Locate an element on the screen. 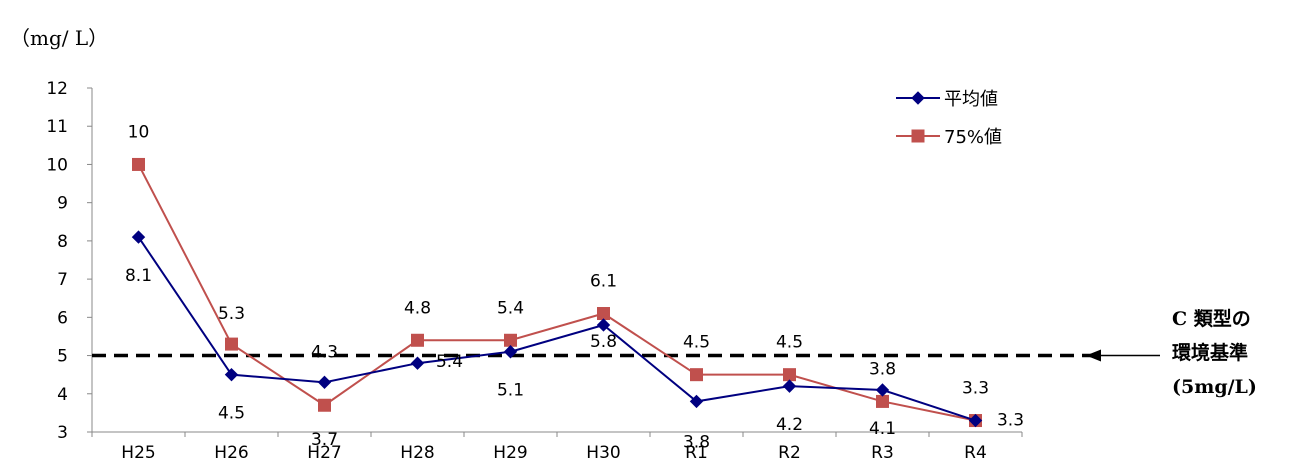 The height and width of the screenshot is (470, 1296). x-tick-label: R1 is located at coordinates (696, 453).